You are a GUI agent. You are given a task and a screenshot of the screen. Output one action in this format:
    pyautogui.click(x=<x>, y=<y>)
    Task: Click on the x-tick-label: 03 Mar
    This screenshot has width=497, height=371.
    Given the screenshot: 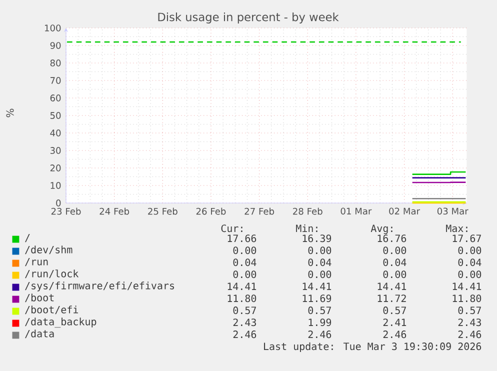 What is the action you would take?
    pyautogui.click(x=452, y=211)
    